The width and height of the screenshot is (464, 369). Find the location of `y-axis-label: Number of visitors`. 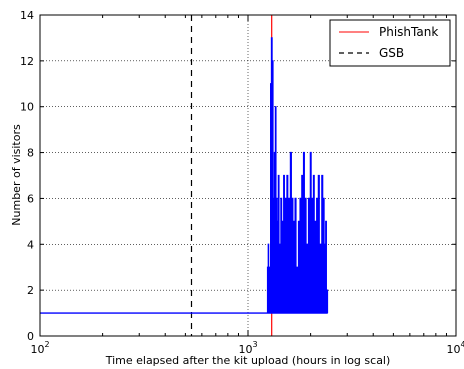

y-axis-label: Number of visitors is located at coordinates (16, 175).